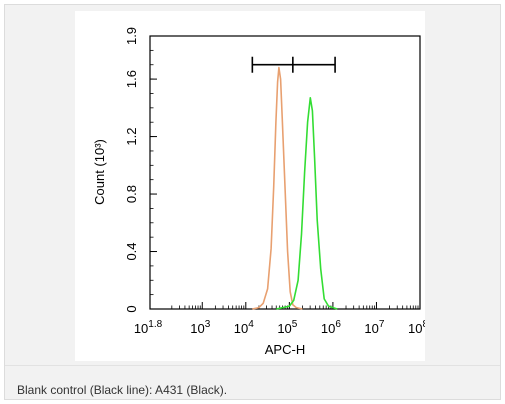 The image size is (505, 404). Describe the element at coordinates (244, 327) in the screenshot. I see `x-tick-label: 10⁴` at that location.